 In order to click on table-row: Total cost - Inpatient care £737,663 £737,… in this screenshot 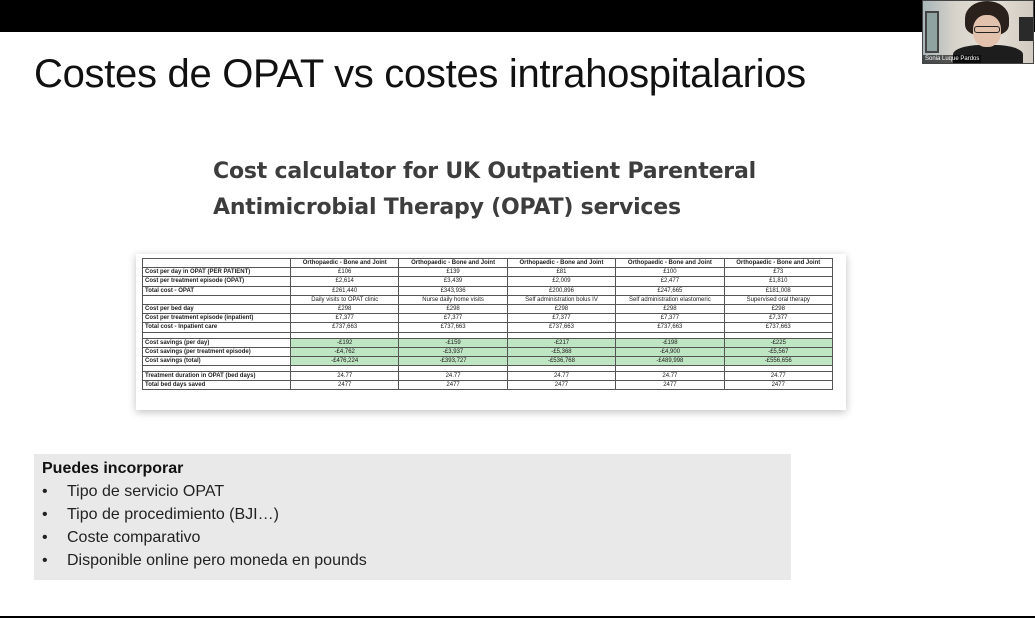, I will do `click(487, 327)`.